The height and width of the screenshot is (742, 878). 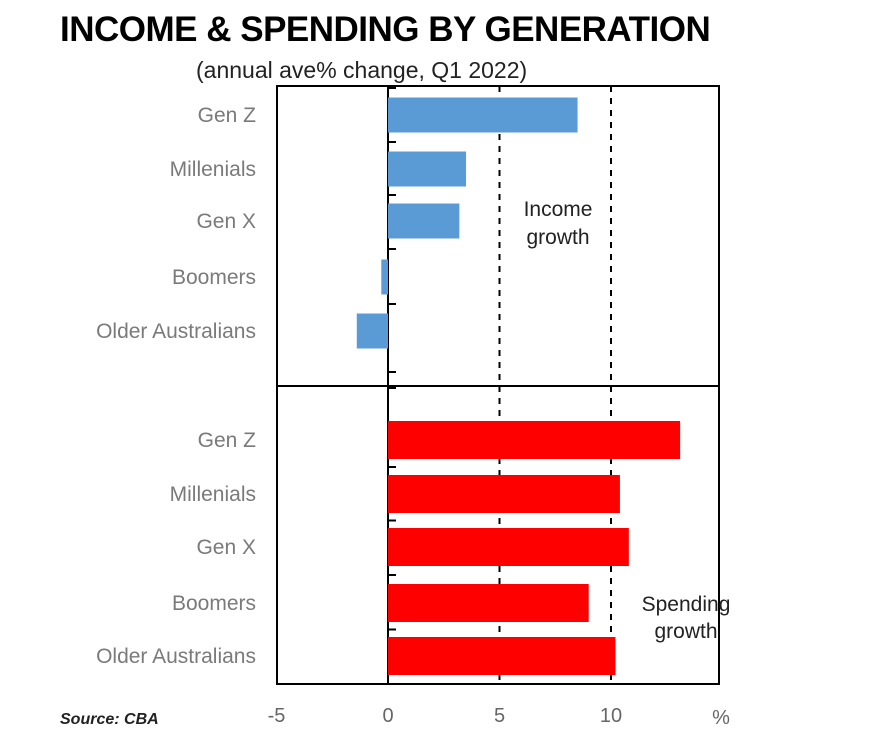 What do you see at coordinates (362, 70) in the screenshot?
I see `chart-subtitle: (annual ave% change, Q1 2022)` at bounding box center [362, 70].